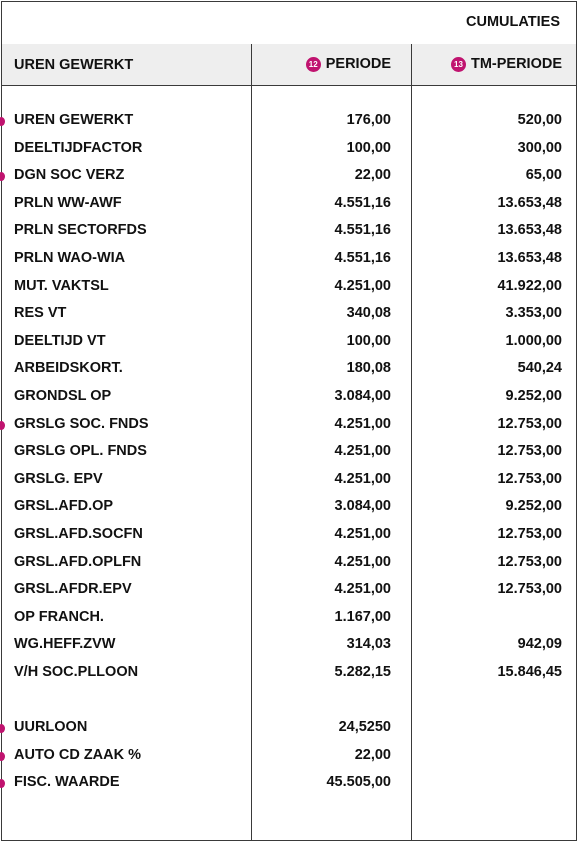 Image resolution: width=580 pixels, height=845 pixels. Describe the element at coordinates (288, 729) in the screenshot. I see `table-row: UURLOON 24,5250` at that location.